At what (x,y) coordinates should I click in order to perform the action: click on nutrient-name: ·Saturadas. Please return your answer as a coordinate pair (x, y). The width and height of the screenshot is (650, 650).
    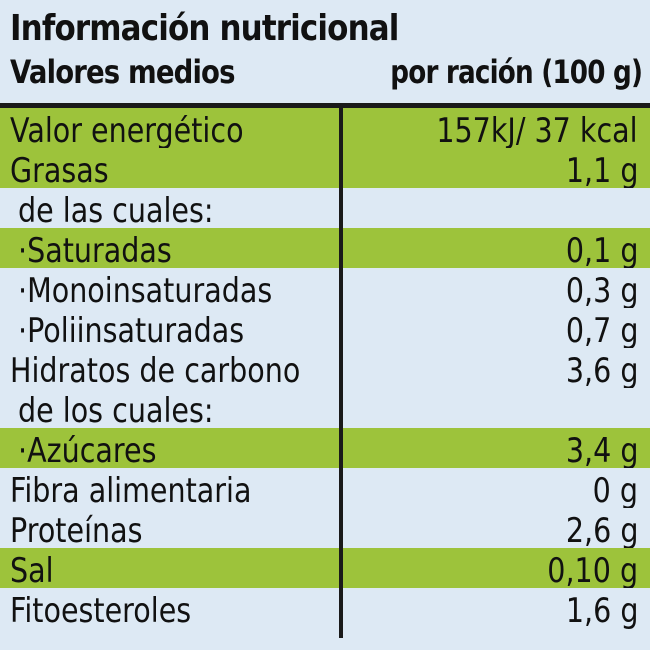
    Looking at the image, I should click on (95, 251).